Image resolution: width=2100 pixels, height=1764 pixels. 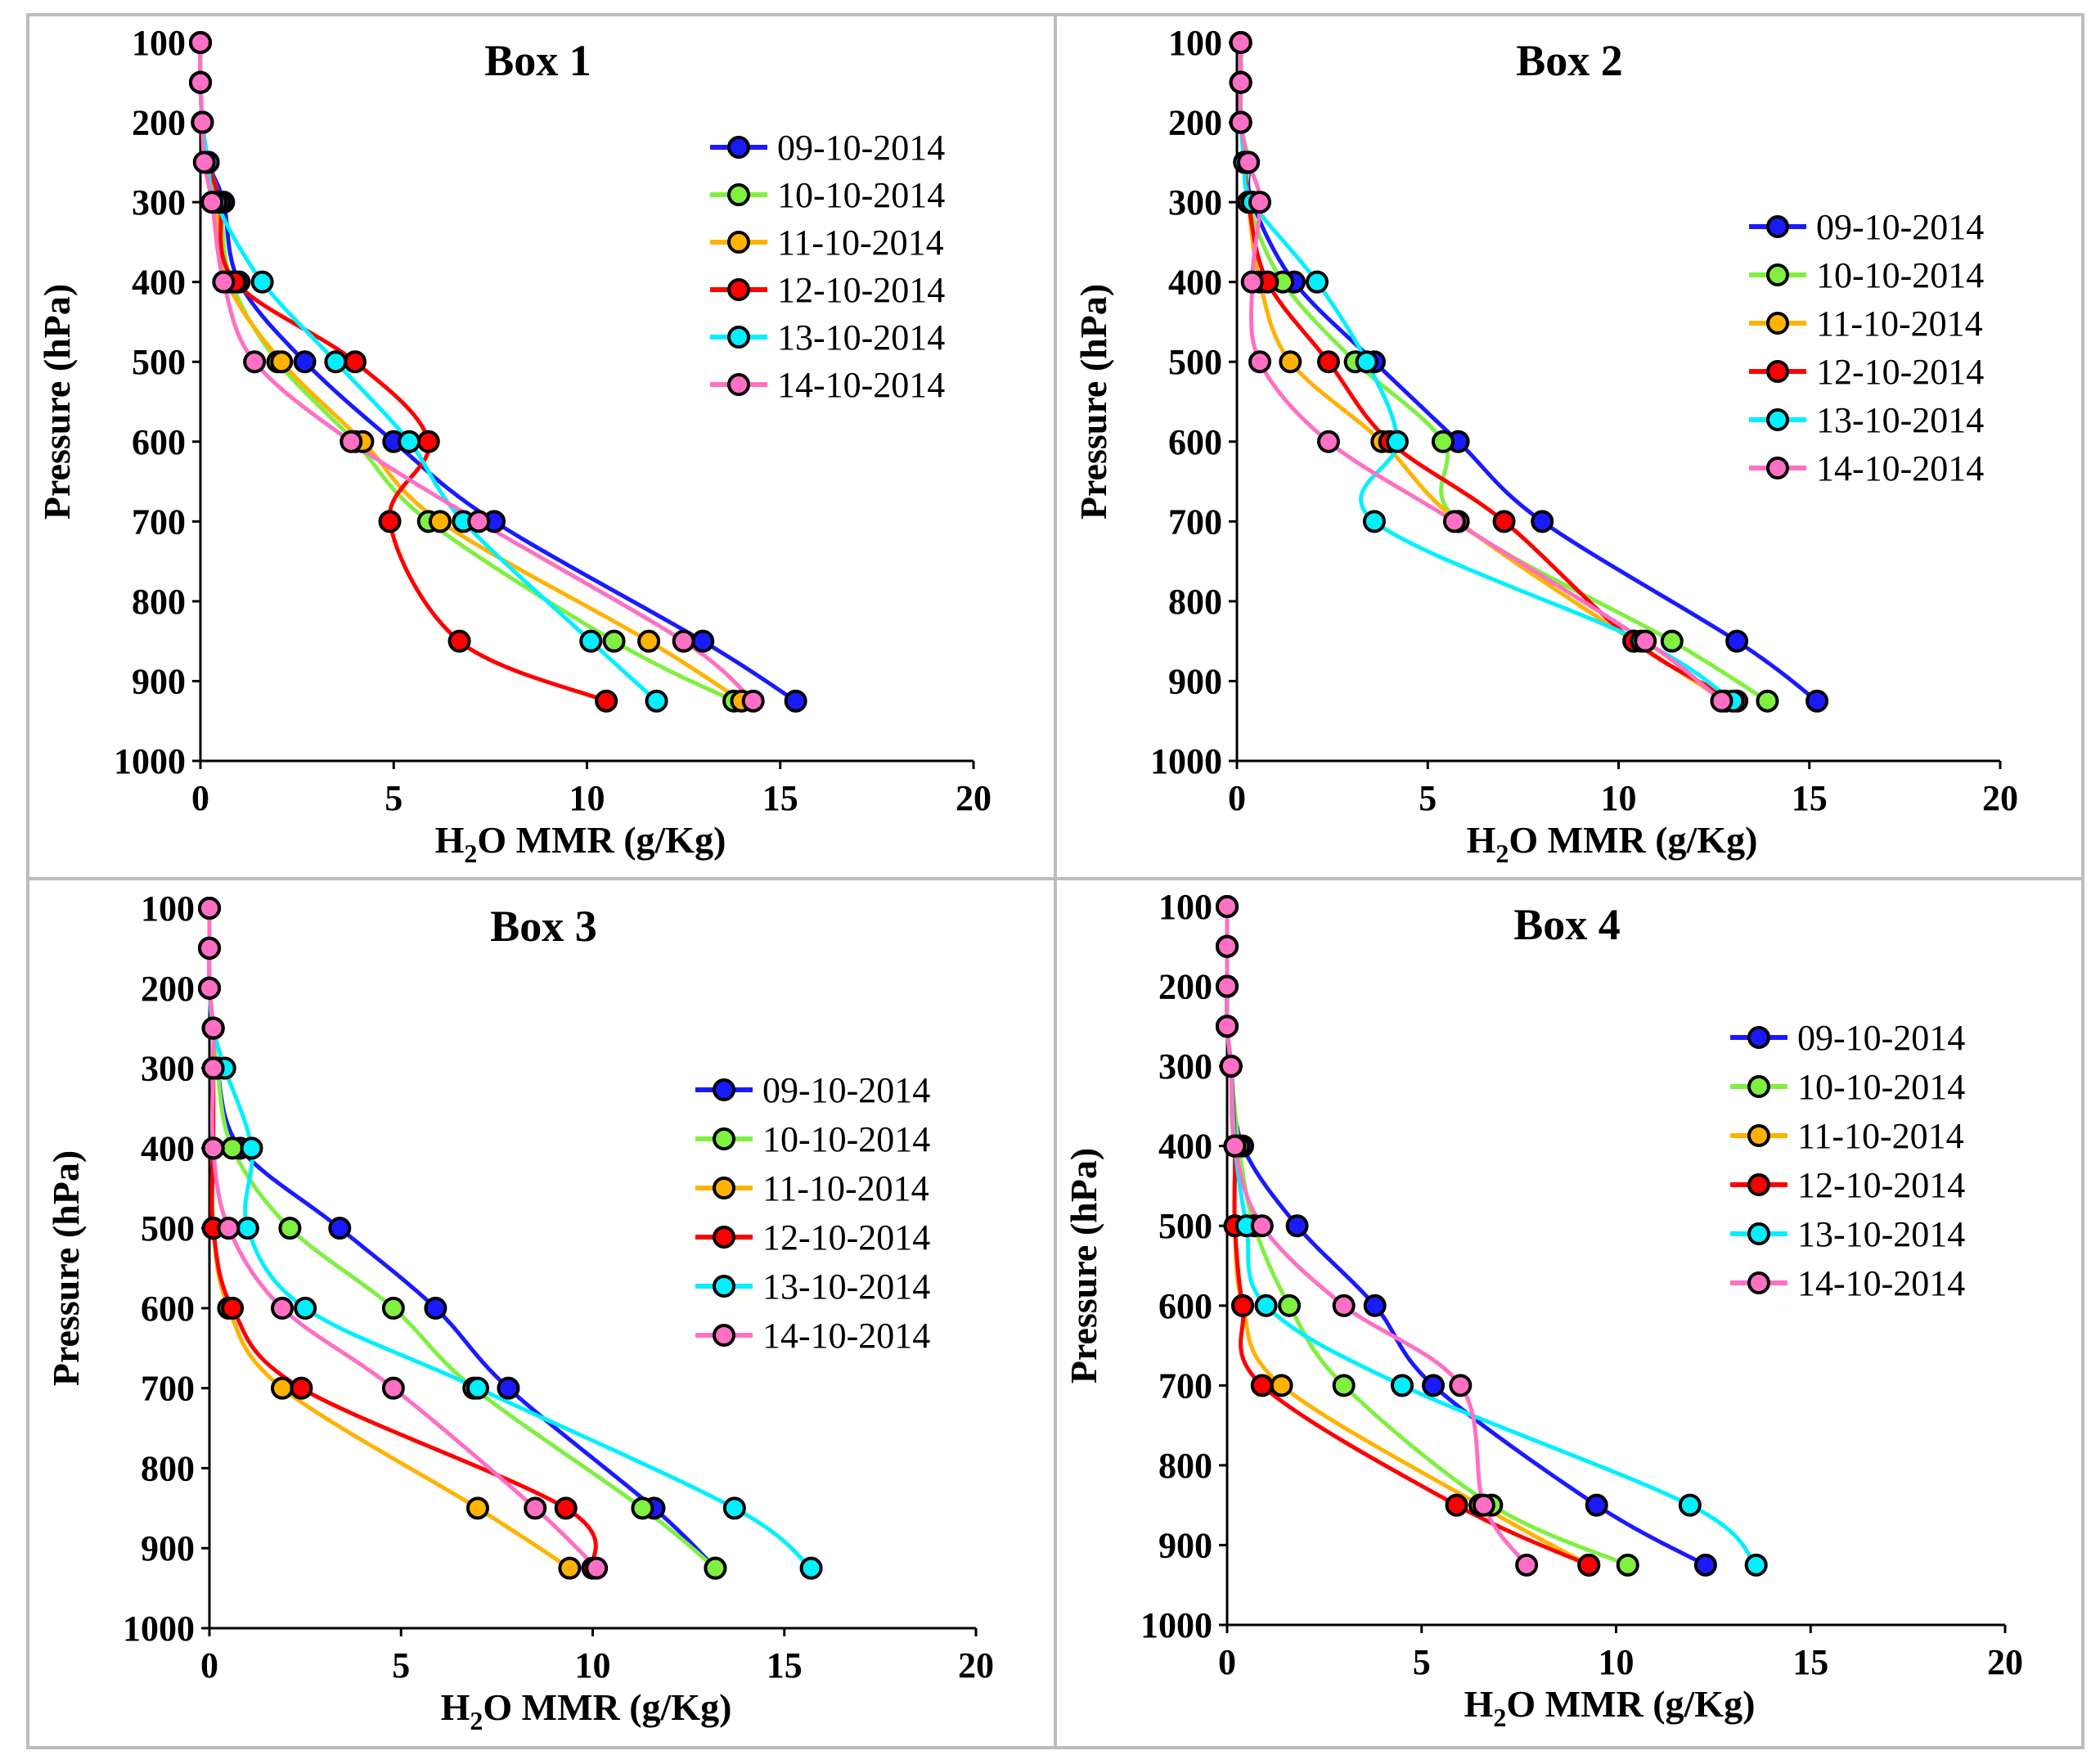 I want to click on x-axis-title: H2O MMR (g/Kg), so click(x=586, y=1711).